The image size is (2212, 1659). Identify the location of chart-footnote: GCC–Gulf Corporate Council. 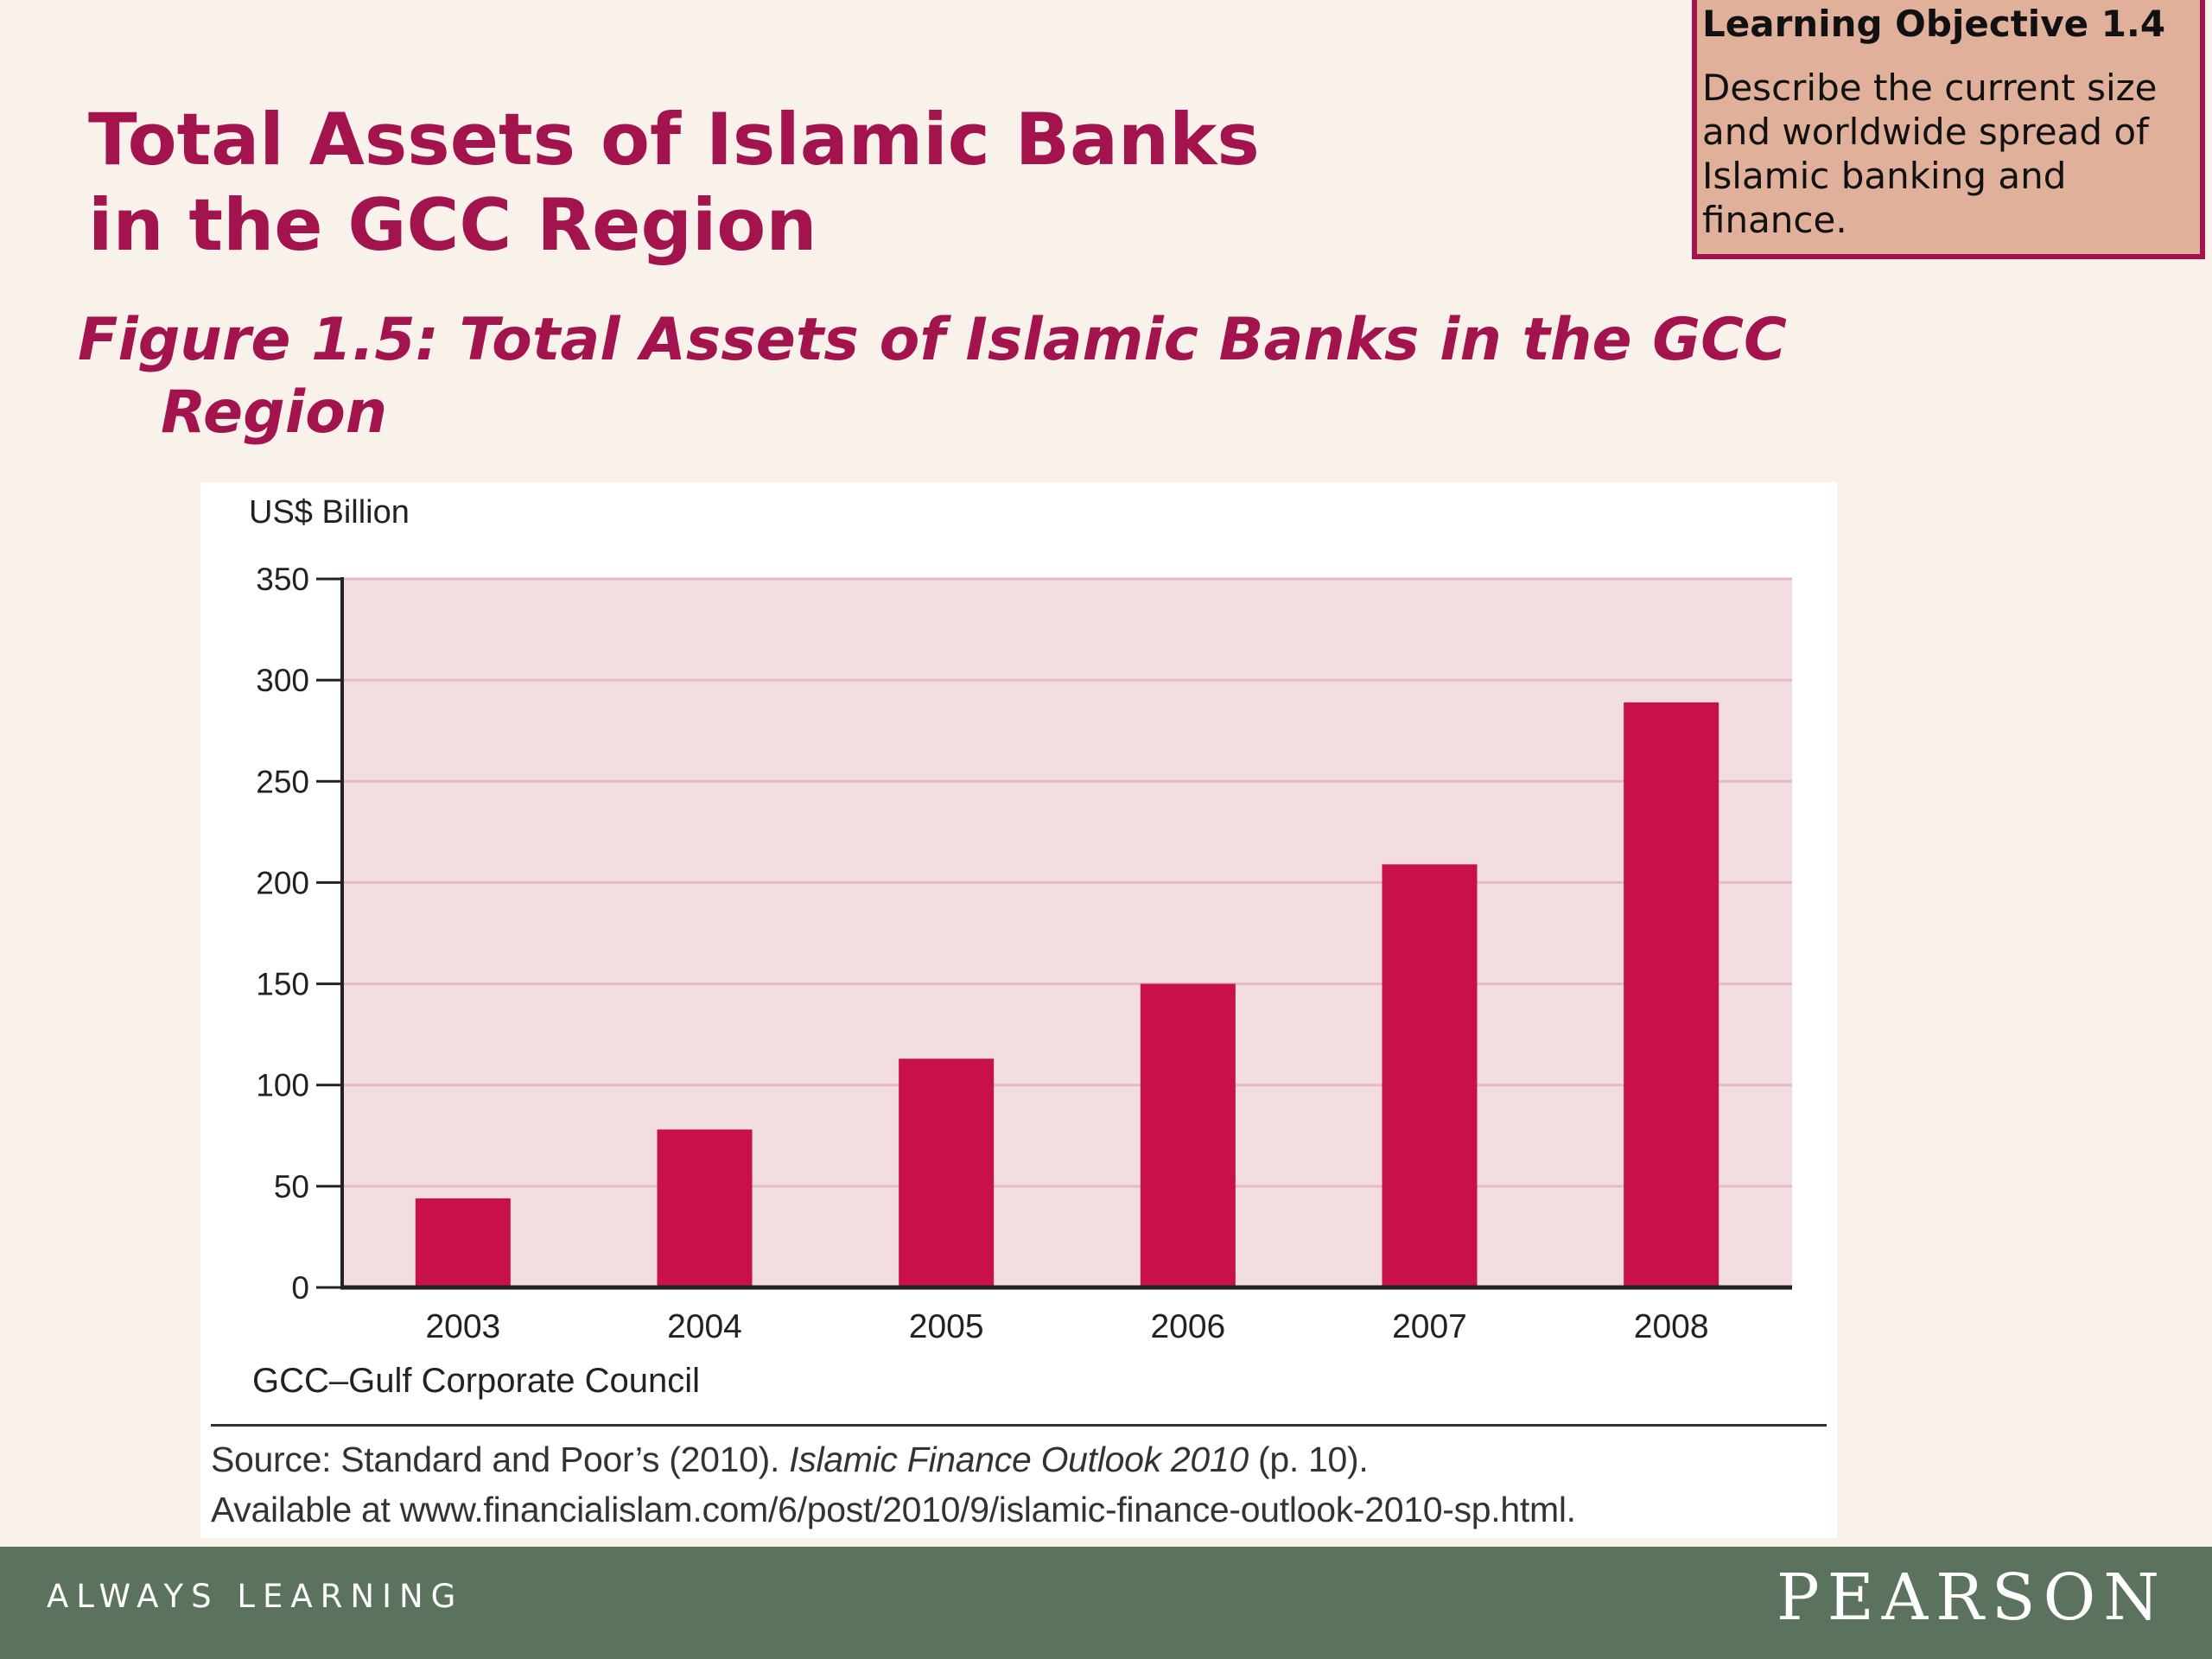
(476, 1381).